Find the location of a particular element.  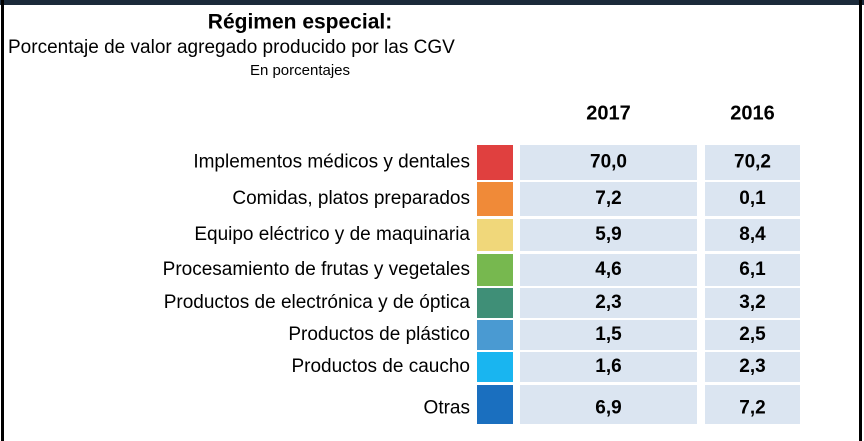

cell-value: 8,4 is located at coordinates (752, 234).